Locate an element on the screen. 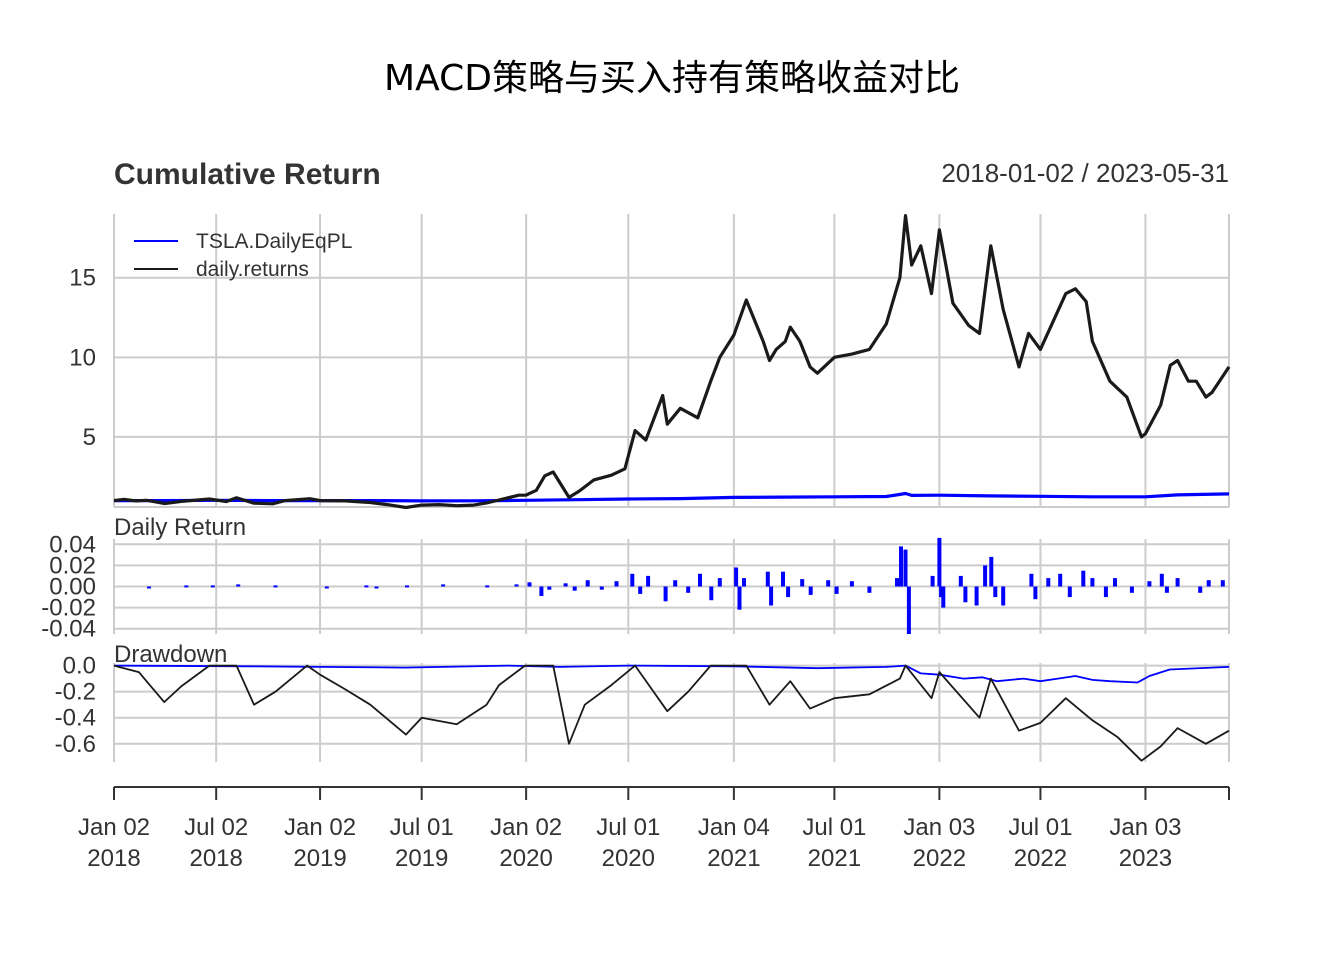 Image resolution: width=1344 pixels, height=964 pixels. cumulative-series-strategy-line is located at coordinates (672, 497).